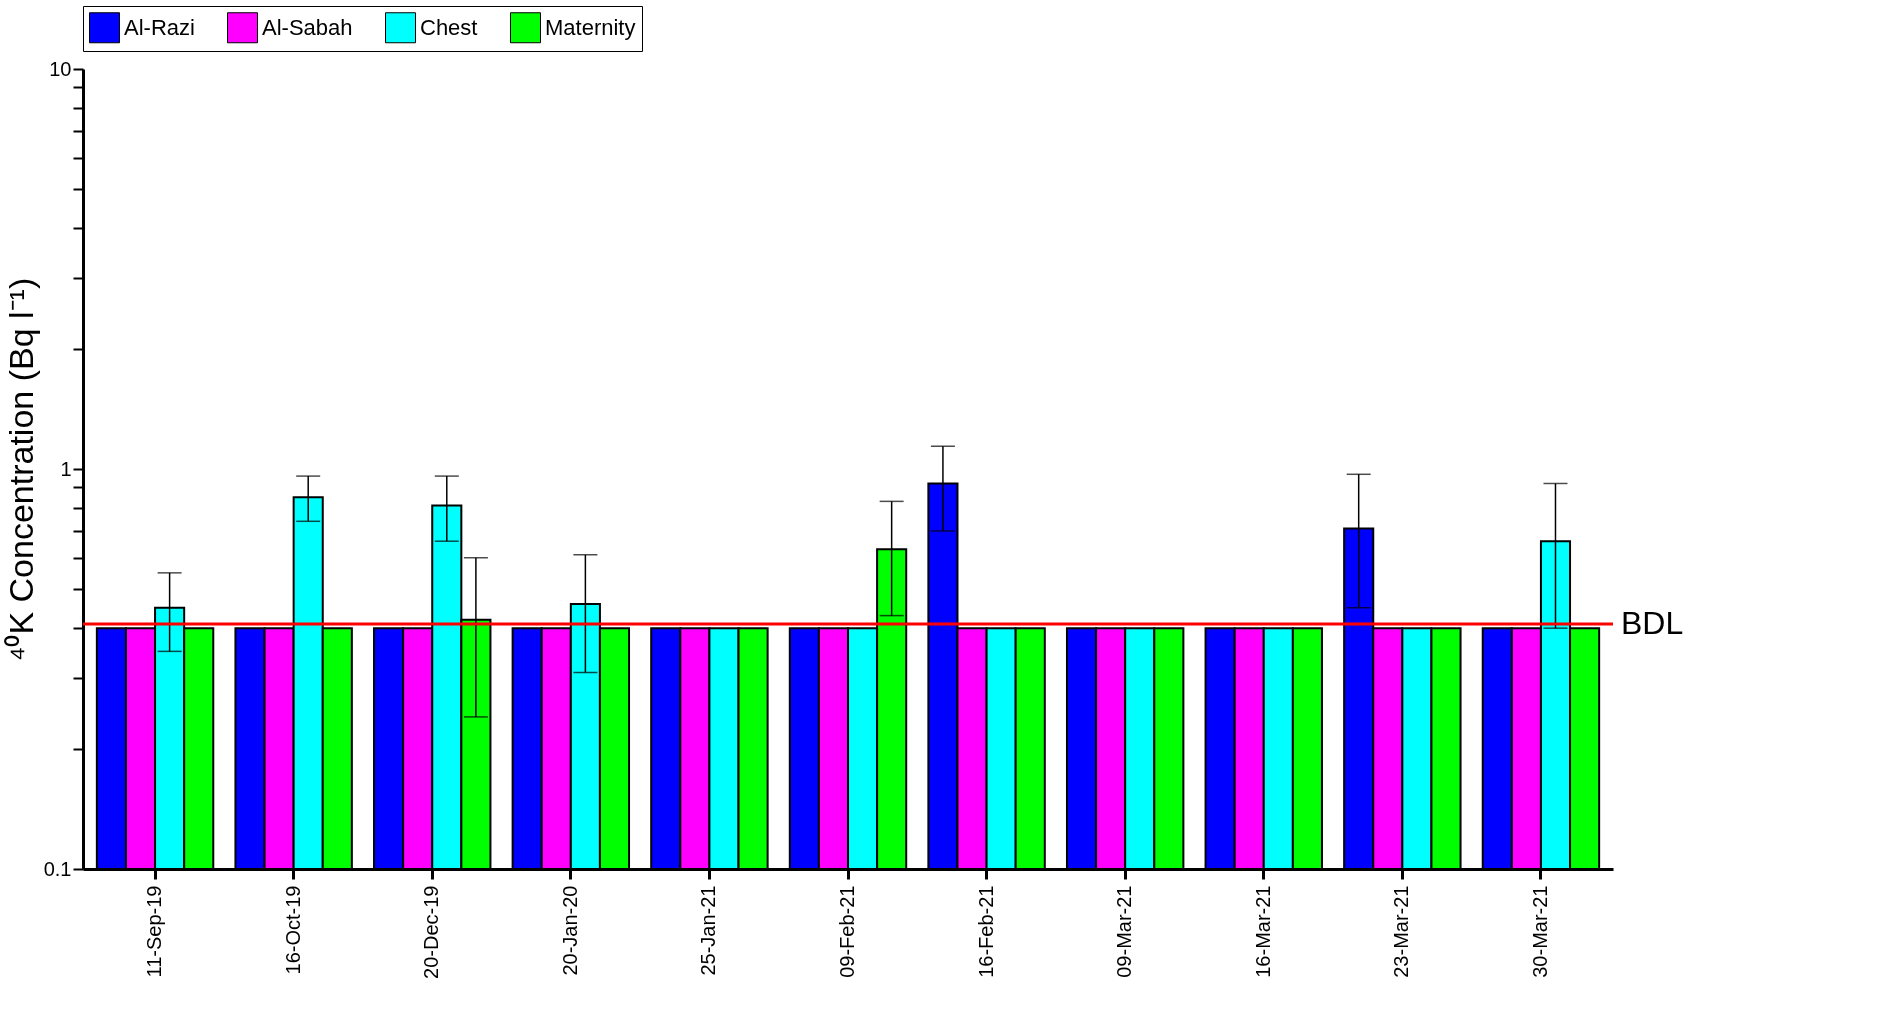 The height and width of the screenshot is (1029, 1883). I want to click on x-tick-label: 09-Feb-21, so click(847, 931).